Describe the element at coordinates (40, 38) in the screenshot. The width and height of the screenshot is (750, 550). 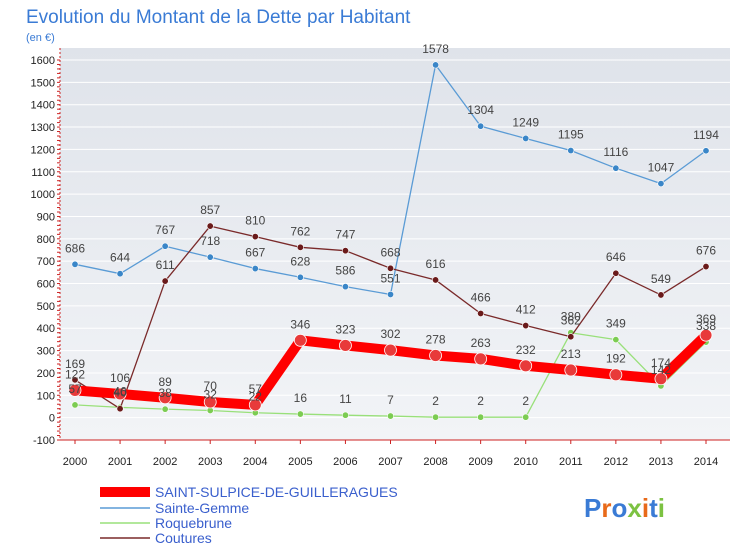
I see `chart-subtitle: (en €)` at that location.